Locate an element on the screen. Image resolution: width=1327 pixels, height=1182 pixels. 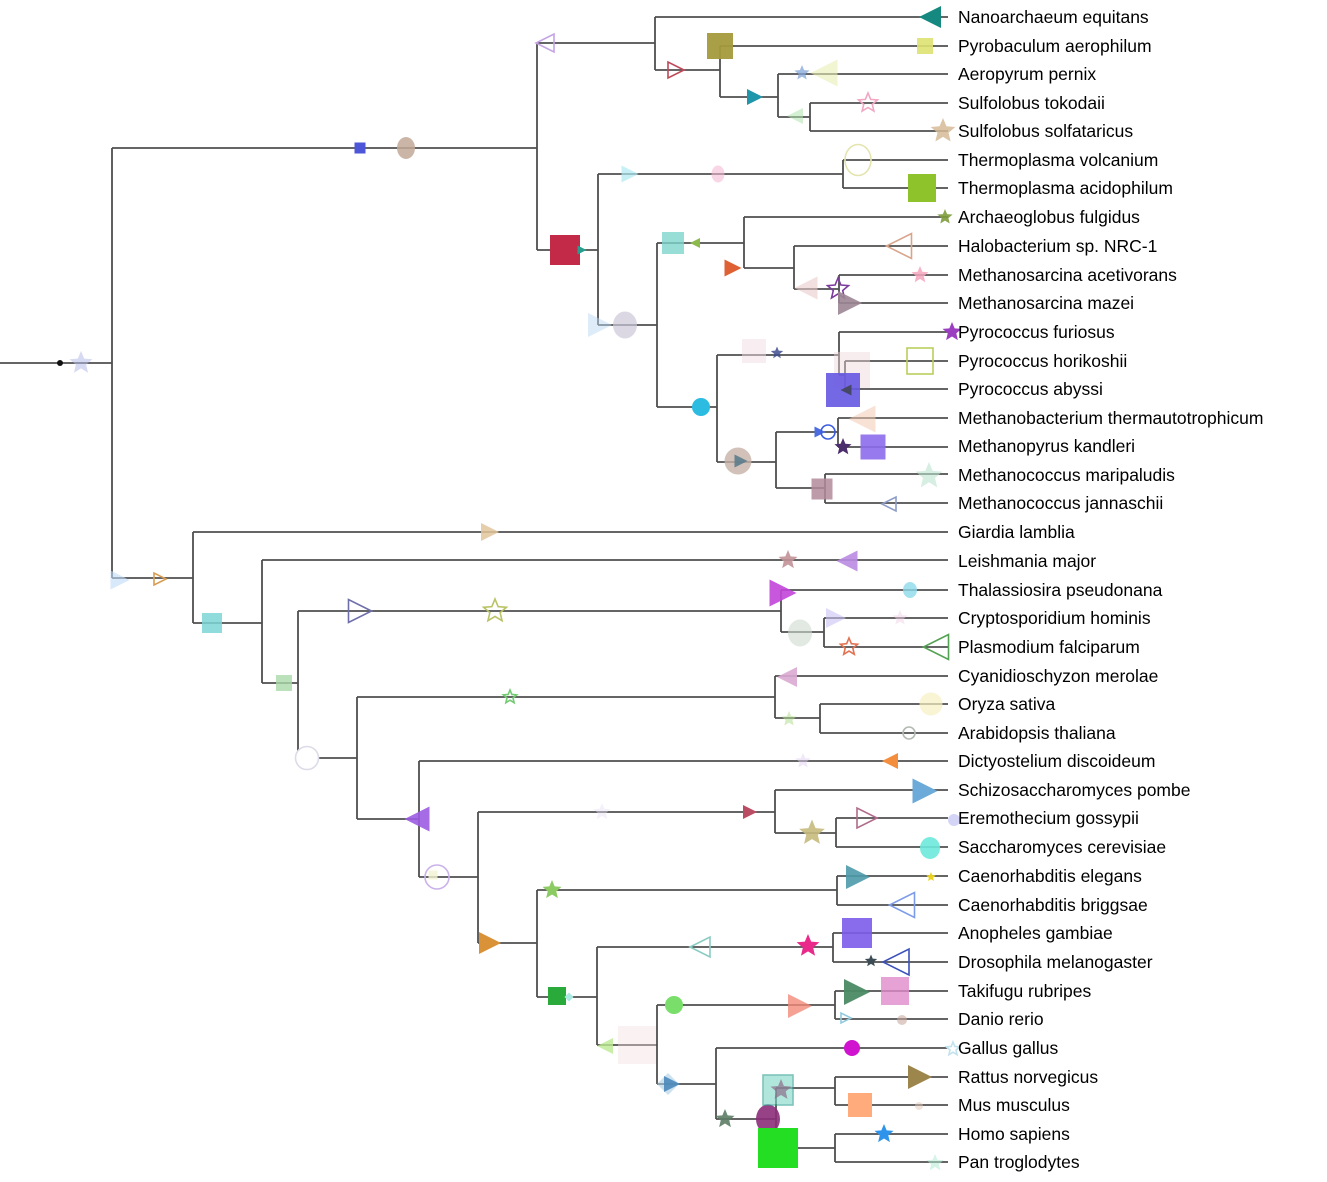
leaf-label: Takifugu rubripes is located at coordinates (1025, 991).